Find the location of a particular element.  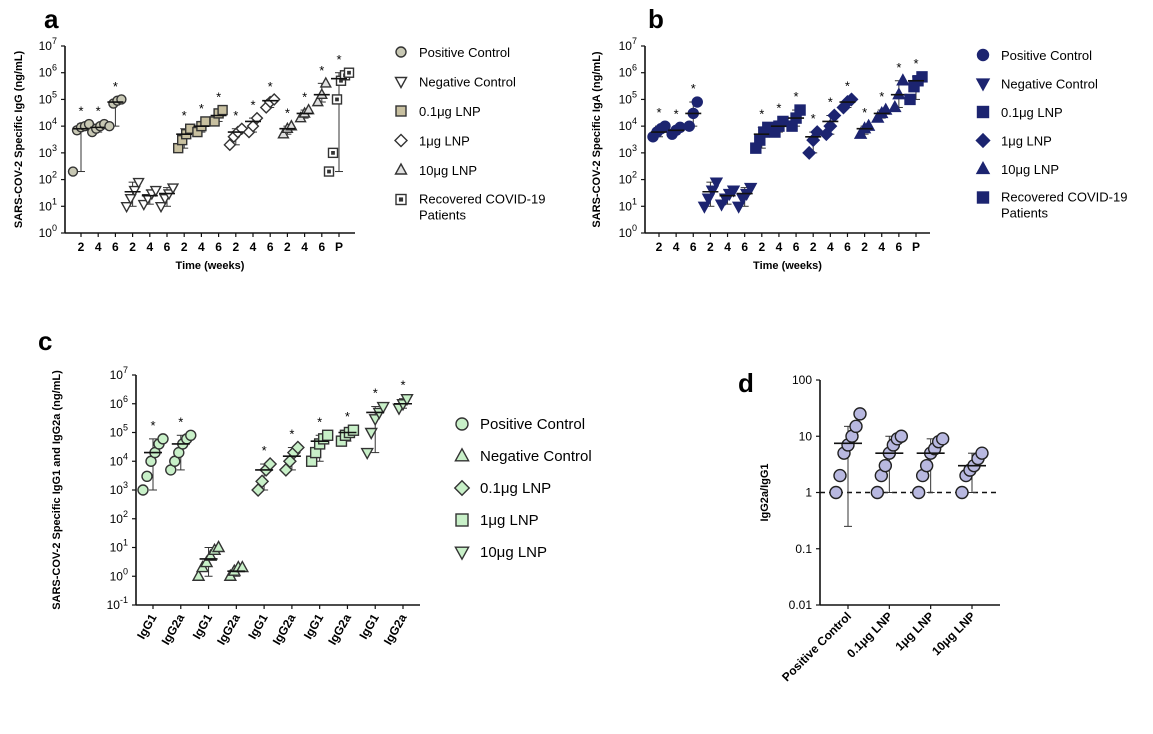

y-axis-label: IgG2a/IgG1 is located at coordinates (765, 492).